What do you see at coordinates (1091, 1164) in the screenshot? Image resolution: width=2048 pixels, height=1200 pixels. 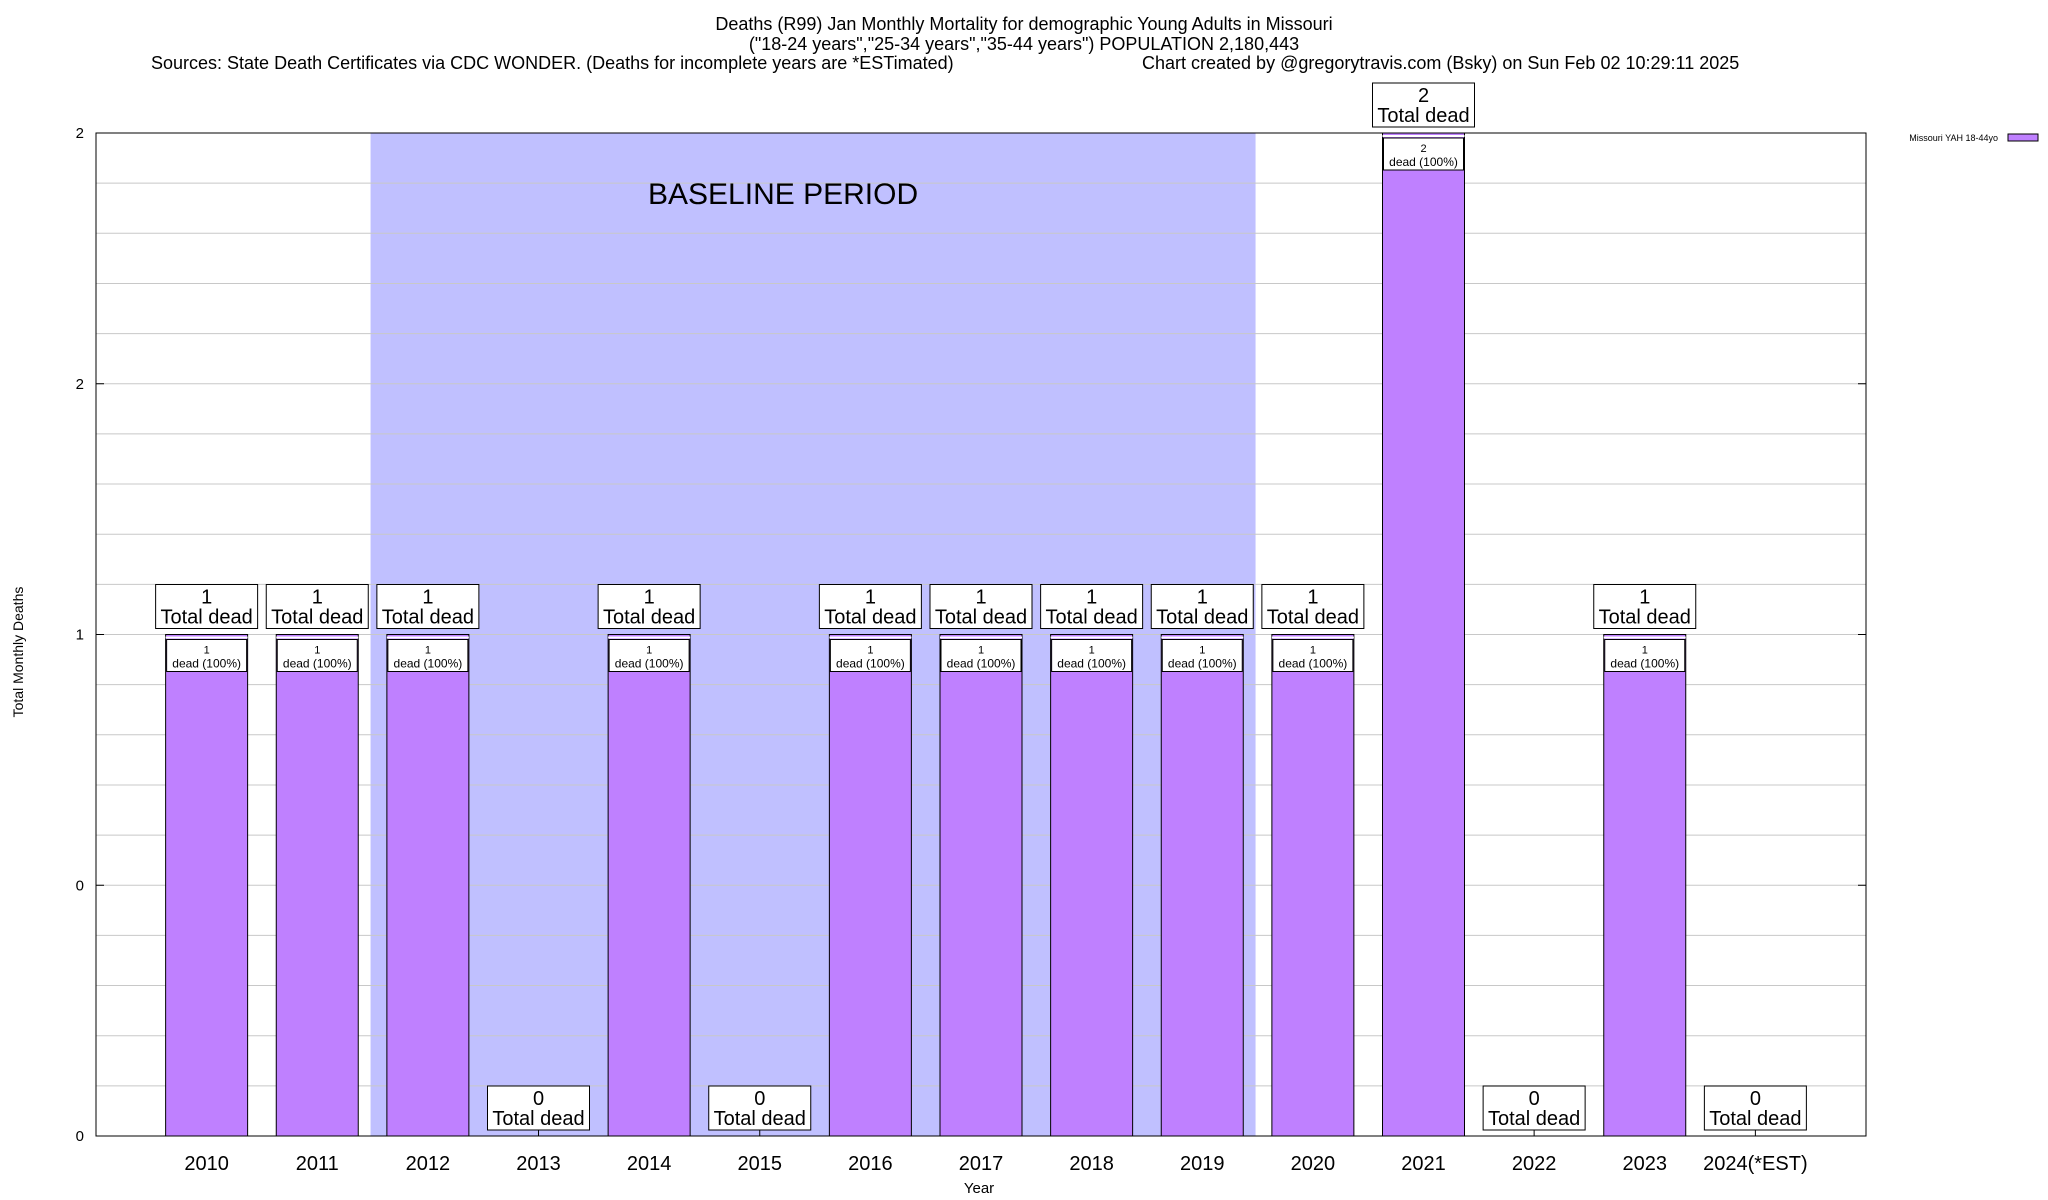 I see `x-tick-label: 2018` at bounding box center [1091, 1164].